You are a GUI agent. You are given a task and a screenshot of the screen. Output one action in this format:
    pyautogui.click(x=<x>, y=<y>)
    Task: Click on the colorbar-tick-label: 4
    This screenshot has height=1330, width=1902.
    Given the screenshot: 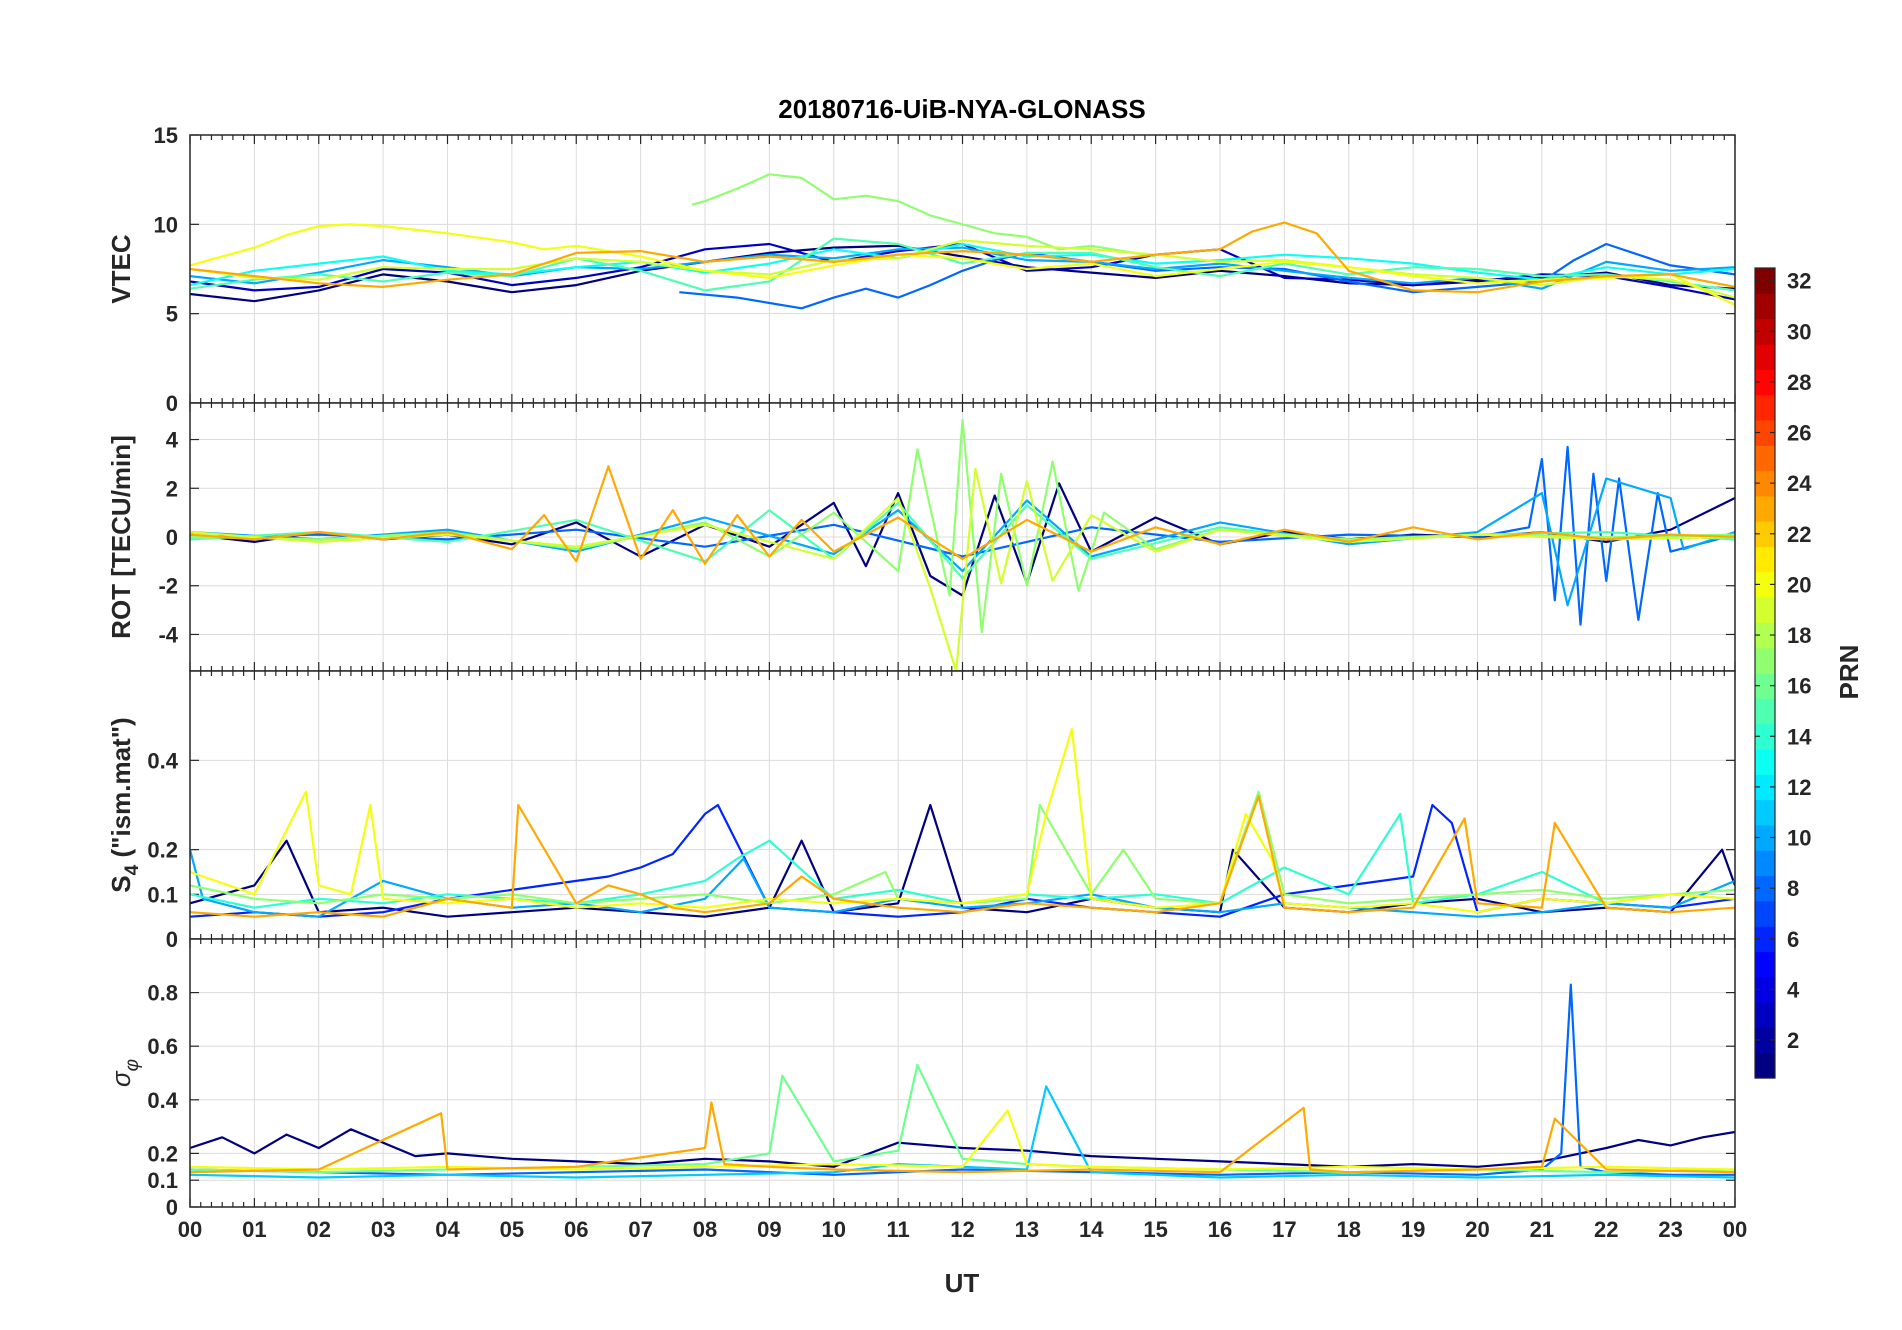 What is the action you would take?
    pyautogui.click(x=1793, y=989)
    